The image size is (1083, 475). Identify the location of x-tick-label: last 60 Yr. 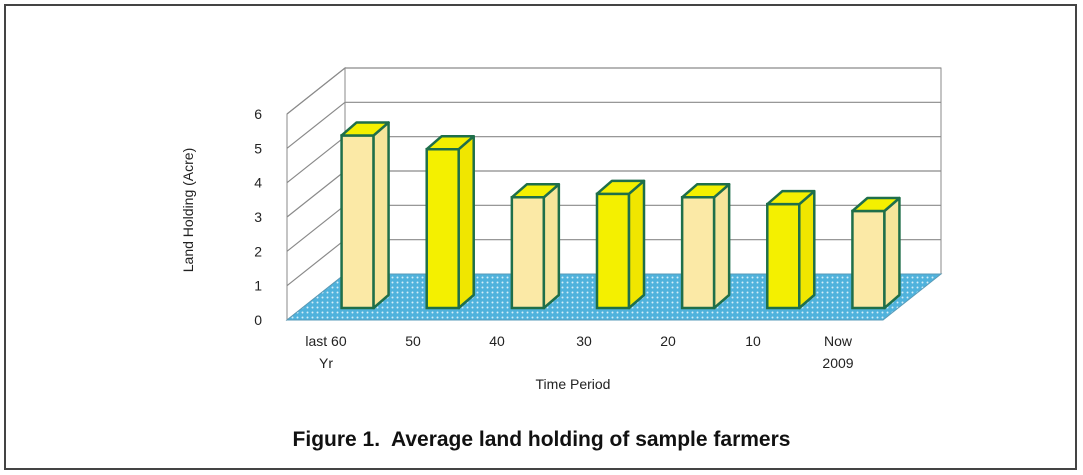
(325, 352).